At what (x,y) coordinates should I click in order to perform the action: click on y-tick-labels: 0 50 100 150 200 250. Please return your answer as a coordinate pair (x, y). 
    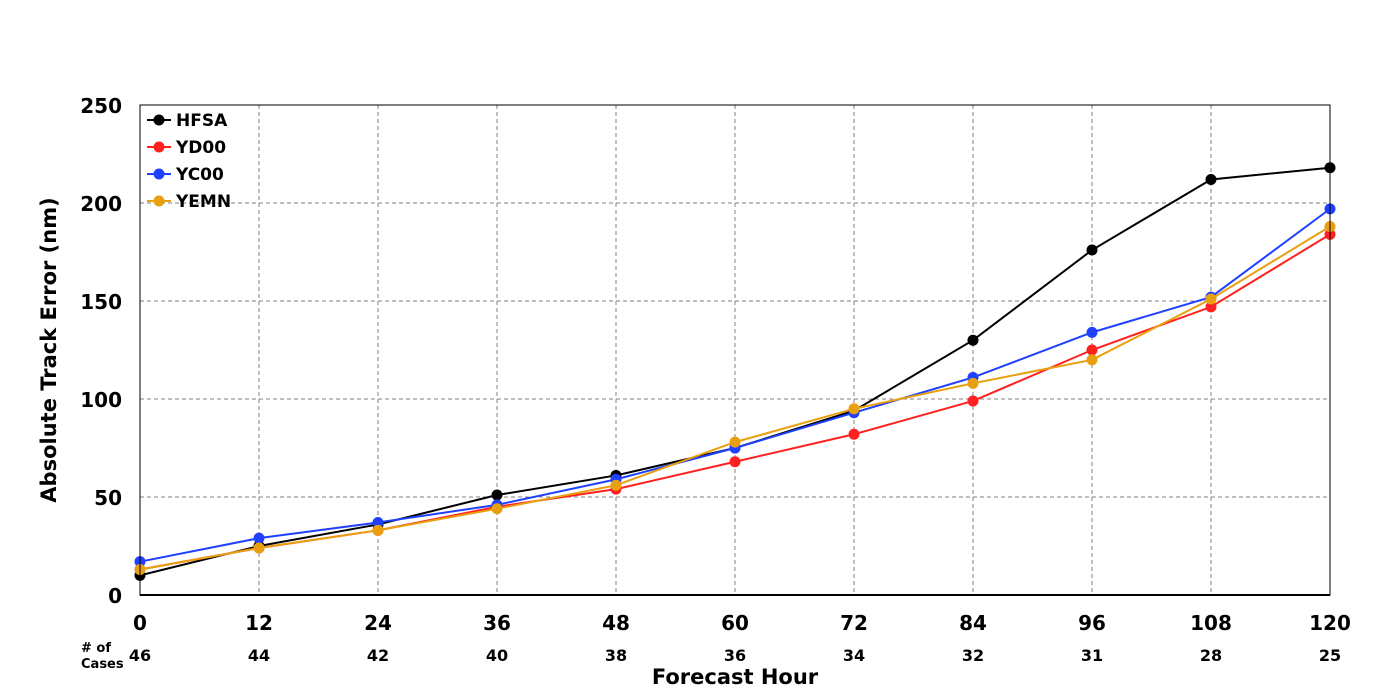
    Looking at the image, I should click on (101, 351).